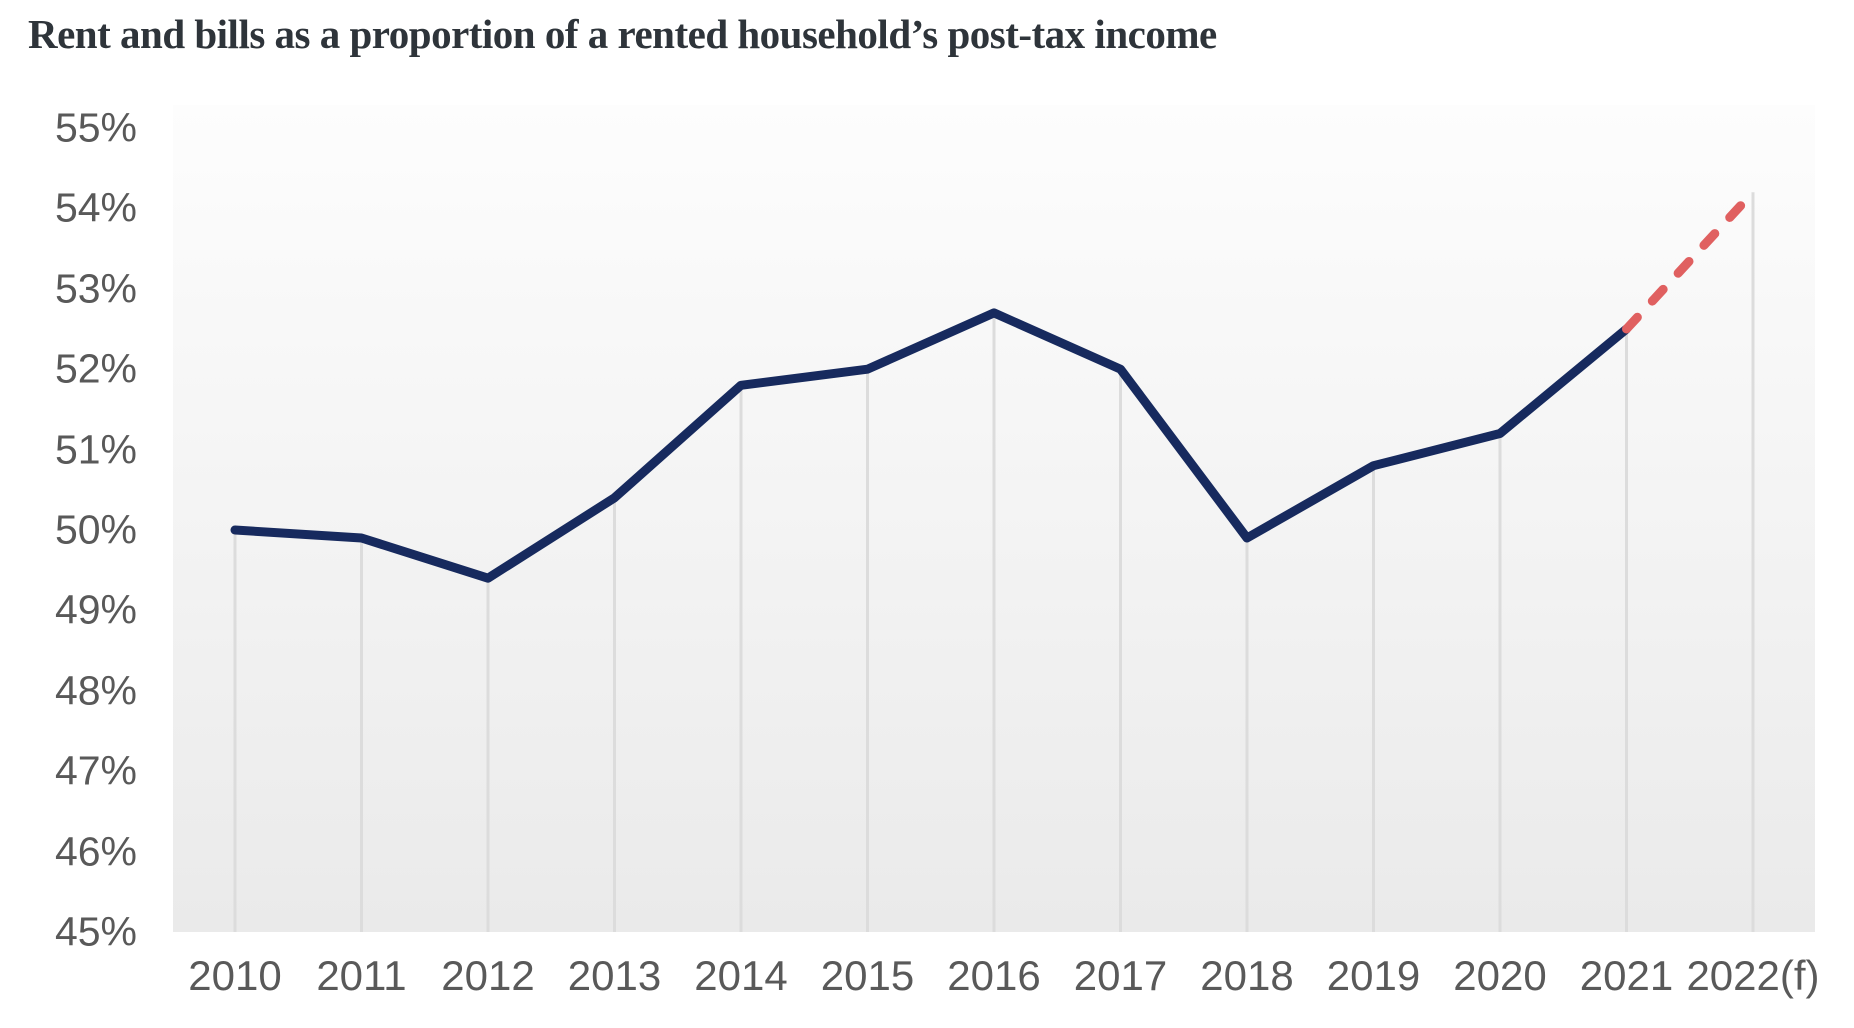 The height and width of the screenshot is (1028, 1854). I want to click on x-tick-label: 2018, so click(1247, 975).